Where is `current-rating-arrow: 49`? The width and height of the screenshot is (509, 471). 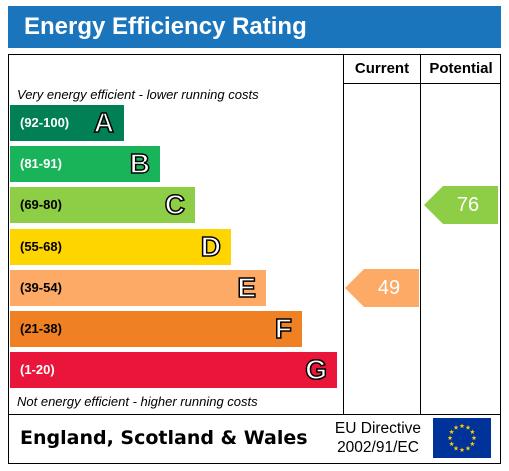
current-rating-arrow: 49 is located at coordinates (382, 288).